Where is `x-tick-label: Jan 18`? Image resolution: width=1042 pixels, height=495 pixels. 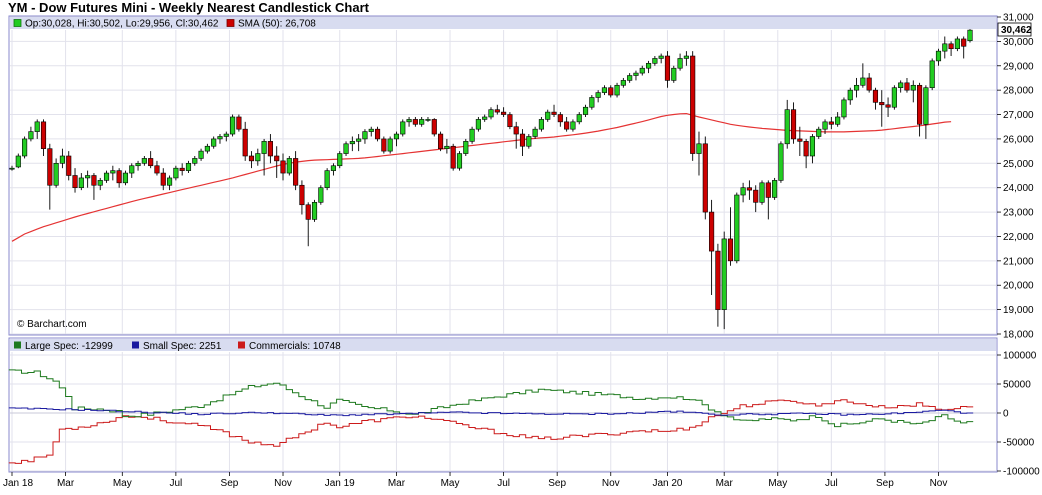
x-tick-label: Jan 18 is located at coordinates (18, 483).